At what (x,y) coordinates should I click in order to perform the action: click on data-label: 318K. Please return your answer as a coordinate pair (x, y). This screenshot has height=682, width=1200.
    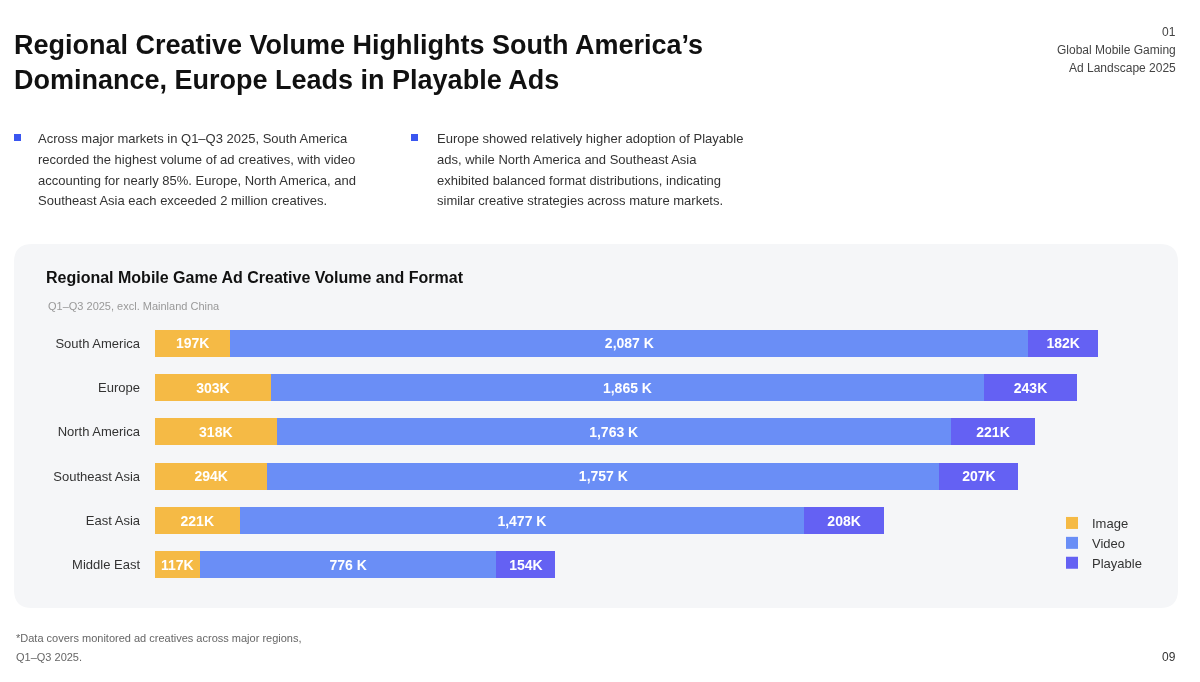
    Looking at the image, I should click on (216, 431).